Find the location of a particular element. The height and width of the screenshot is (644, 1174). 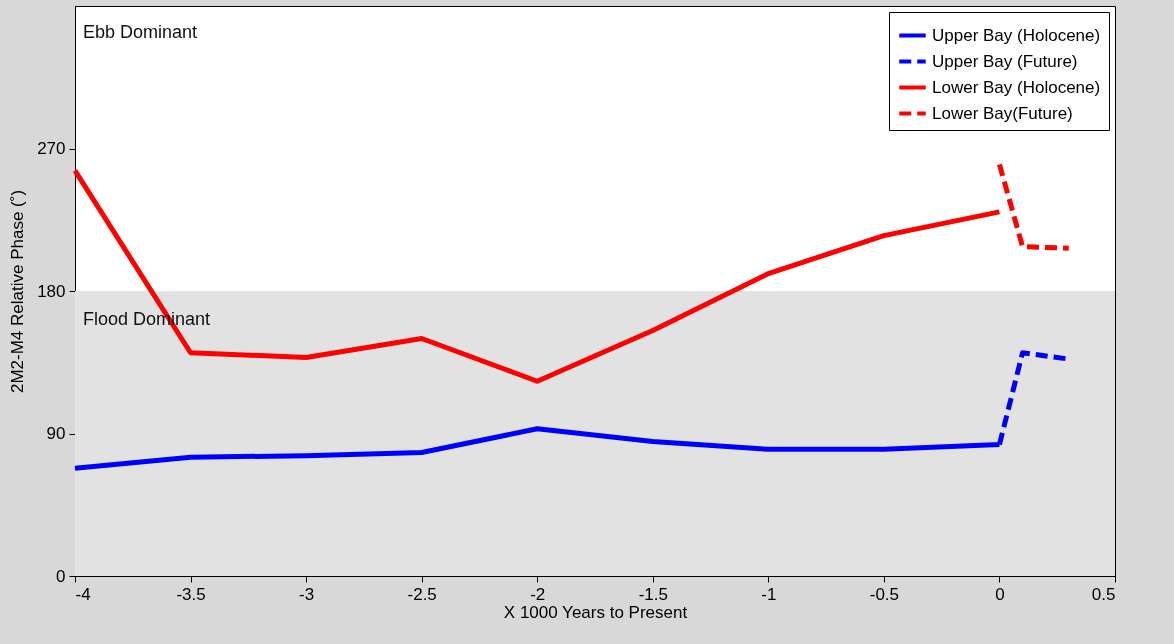

x-tick-label: 0 is located at coordinates (1000, 594).